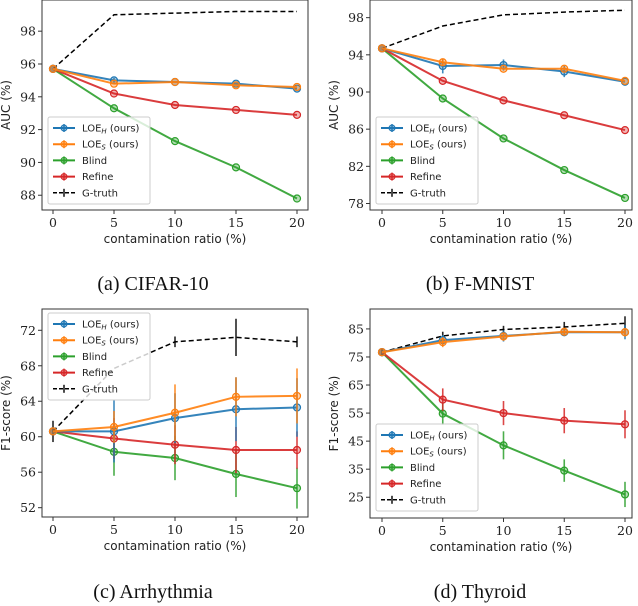 The image size is (638, 606). Describe the element at coordinates (53, 222) in the screenshot. I see `x-tick-label: 0` at that location.